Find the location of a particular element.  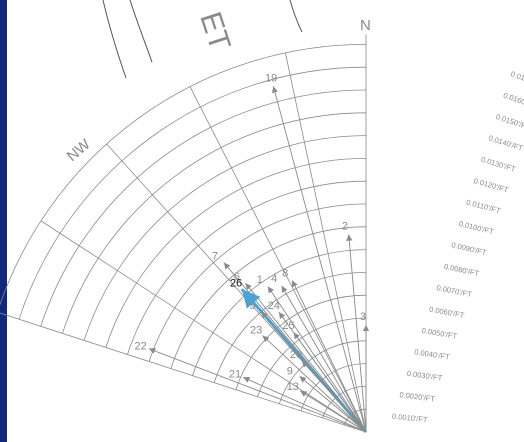

ring-label: 0.0130'/FT is located at coordinates (498, 164).